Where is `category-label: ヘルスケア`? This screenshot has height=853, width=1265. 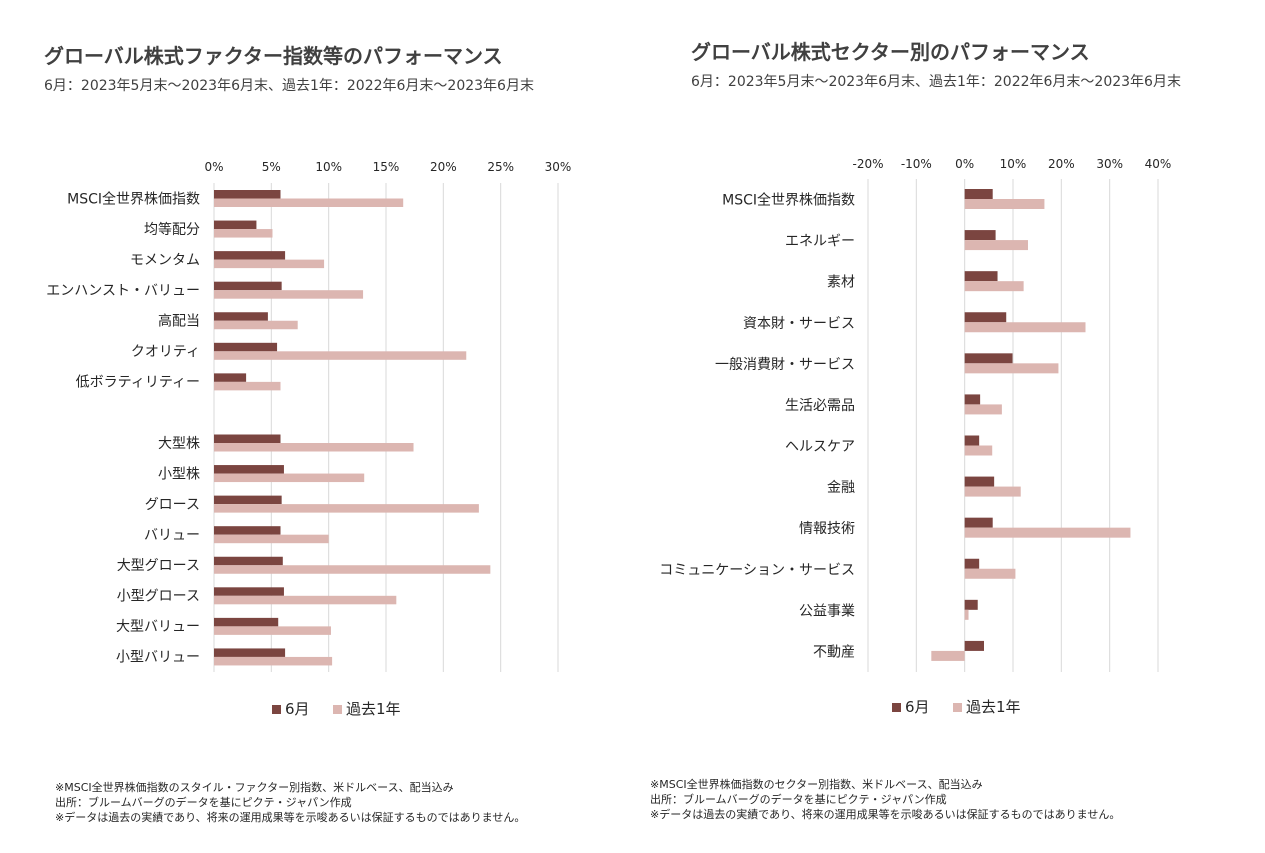
category-label: ヘルスケア is located at coordinates (820, 447).